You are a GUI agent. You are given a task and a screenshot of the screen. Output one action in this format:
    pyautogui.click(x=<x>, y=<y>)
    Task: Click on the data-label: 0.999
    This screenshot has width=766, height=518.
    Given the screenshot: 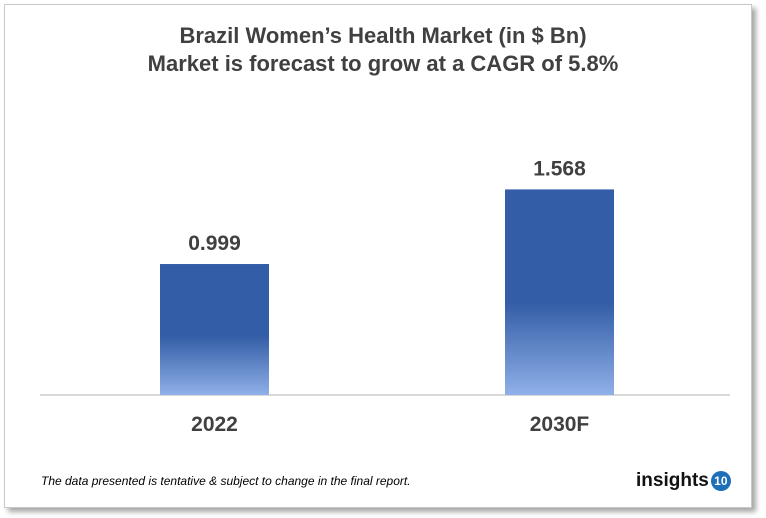 What is the action you would take?
    pyautogui.click(x=214, y=243)
    